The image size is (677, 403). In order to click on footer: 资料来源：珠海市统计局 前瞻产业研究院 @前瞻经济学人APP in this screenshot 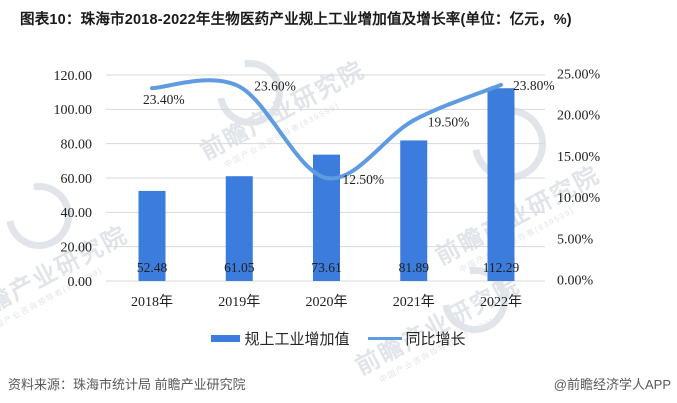, I will do `click(339, 383)`.